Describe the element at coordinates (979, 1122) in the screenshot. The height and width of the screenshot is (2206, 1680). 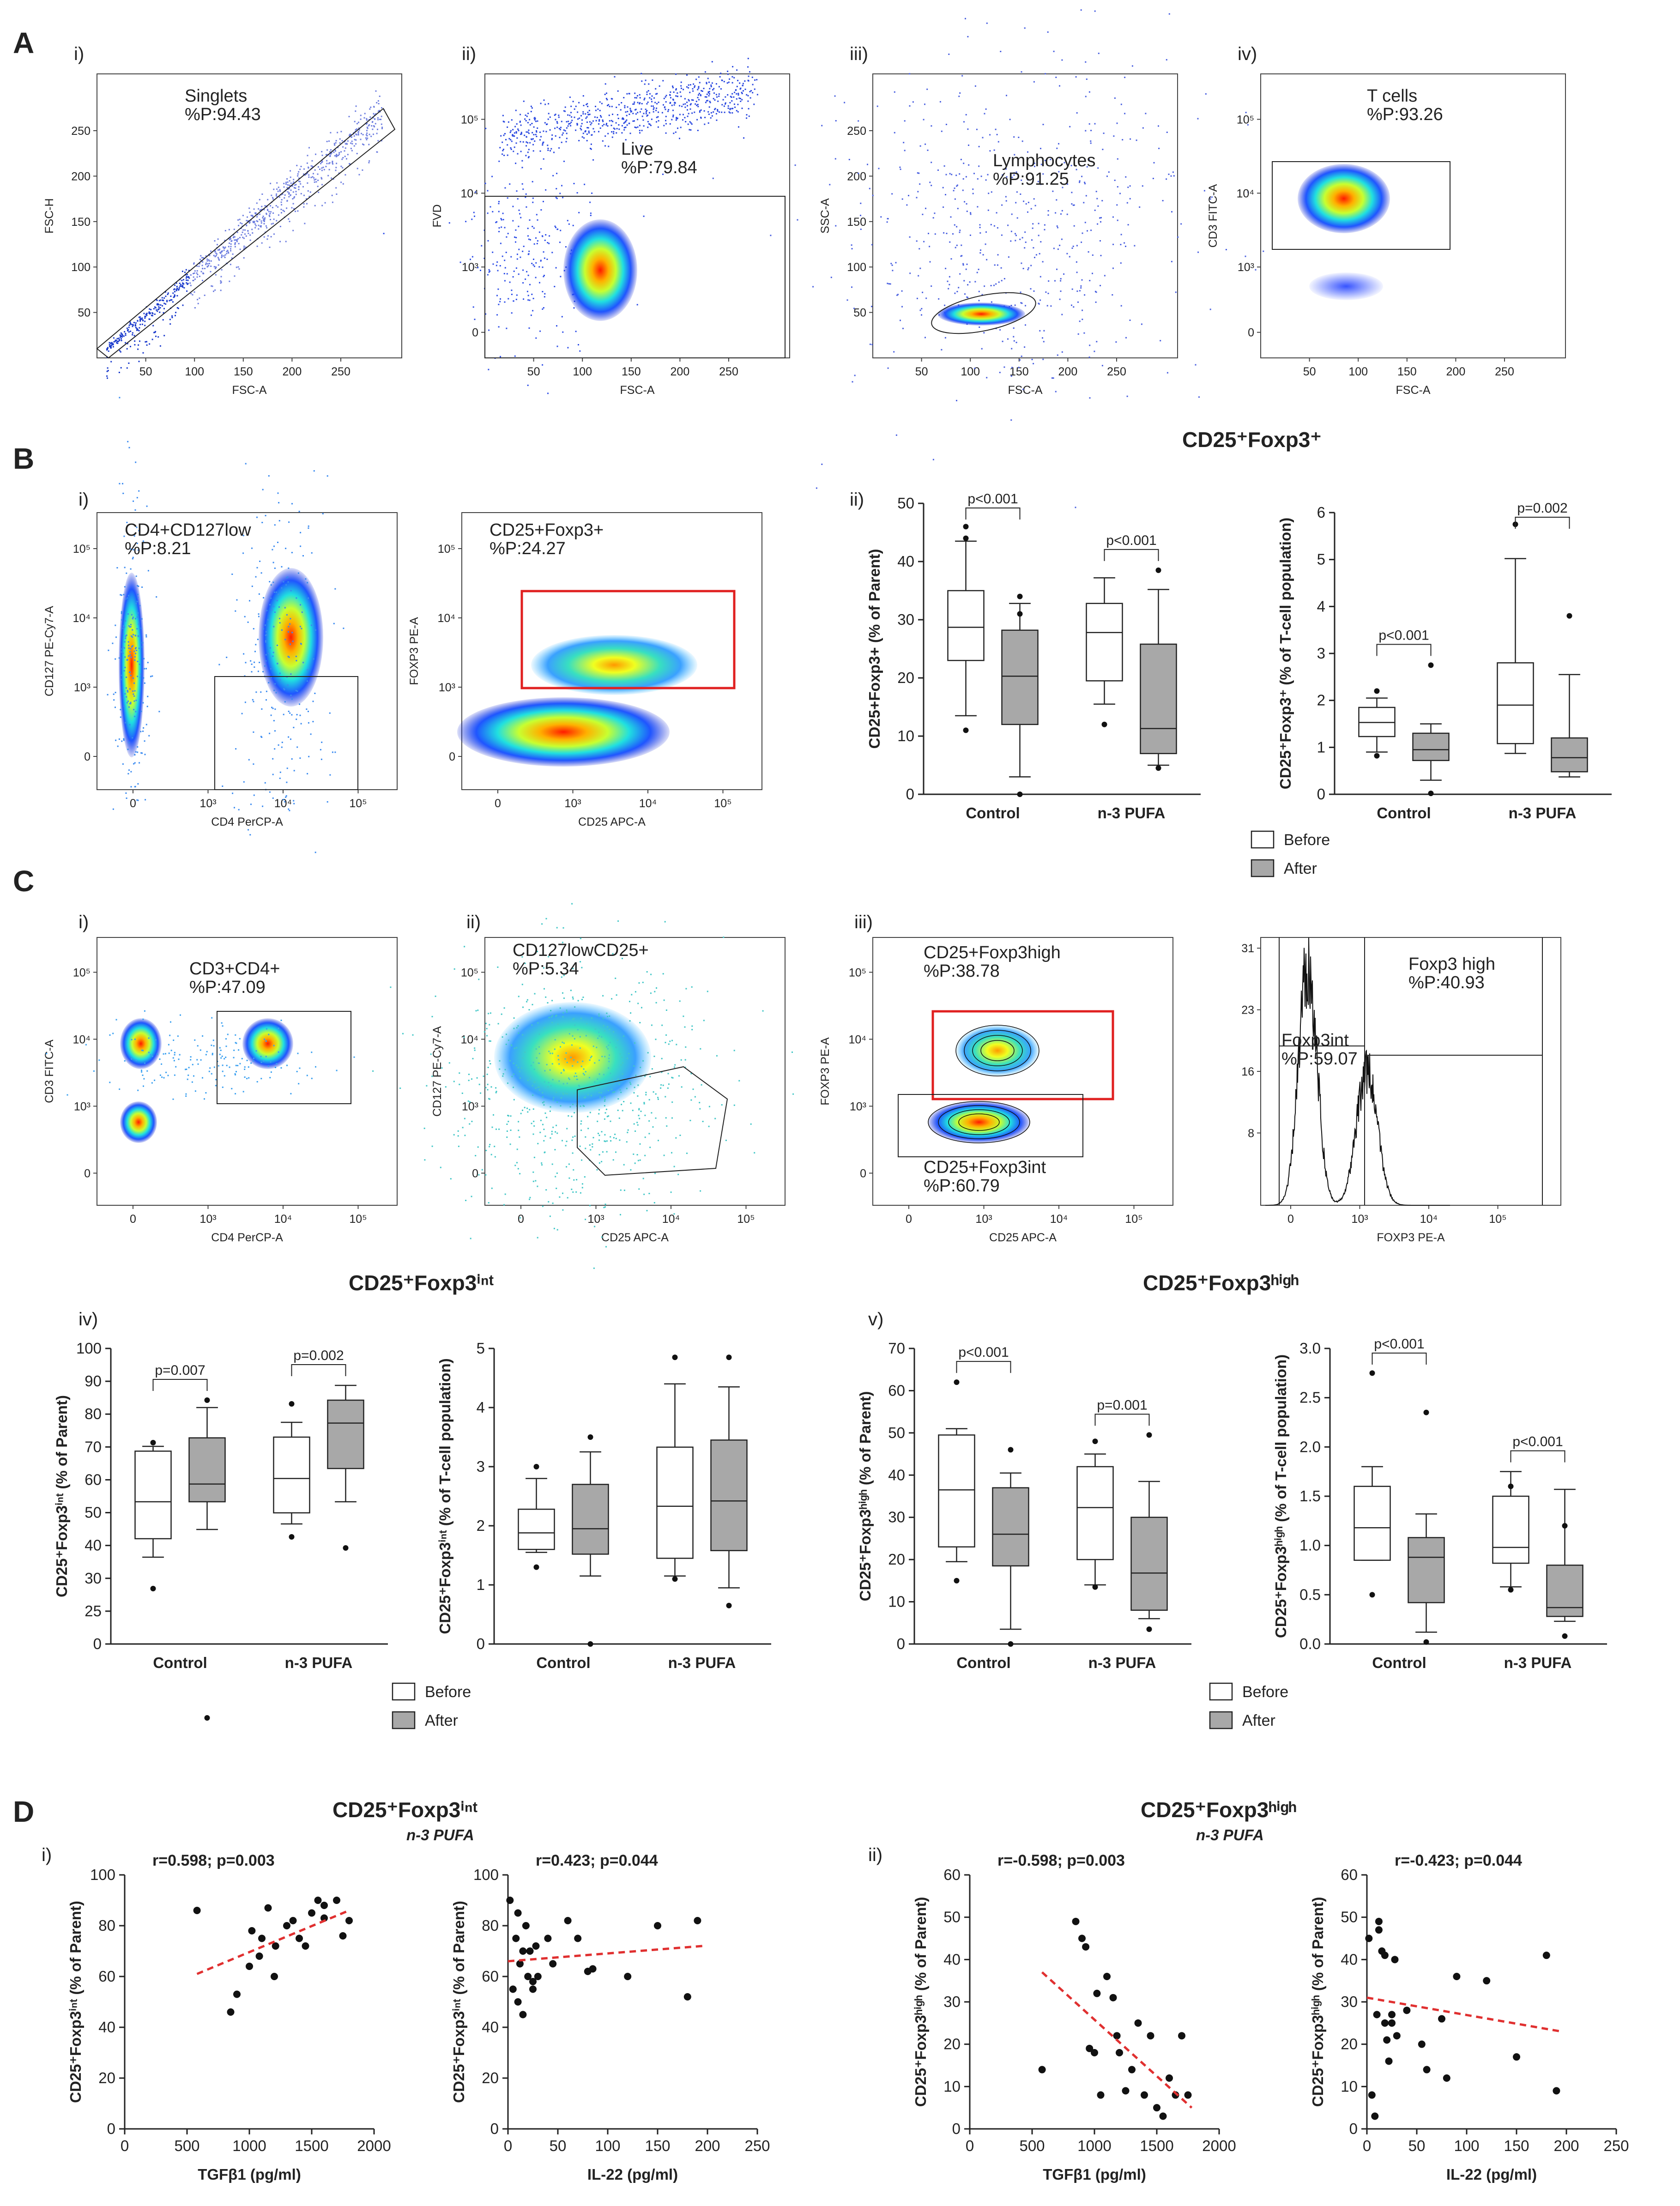
I see `contour-line` at that location.